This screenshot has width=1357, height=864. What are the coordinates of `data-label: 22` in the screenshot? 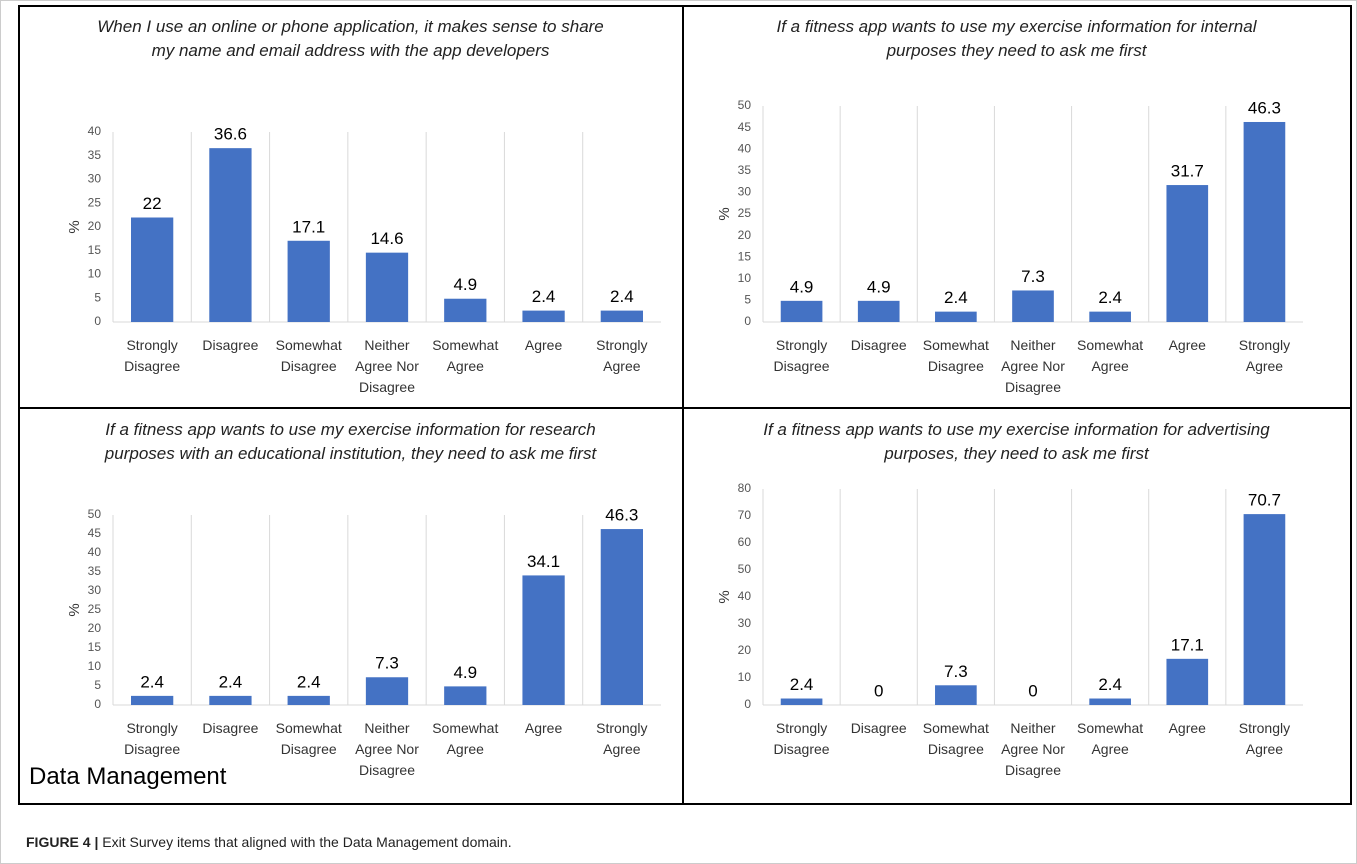 It's located at (152, 203).